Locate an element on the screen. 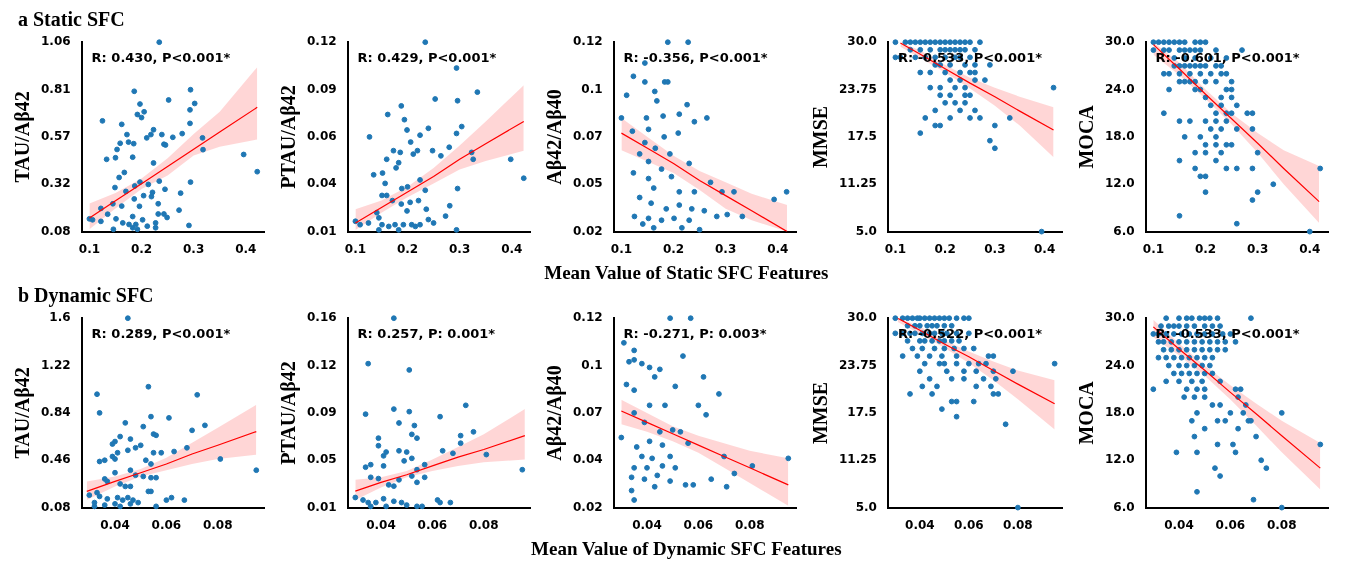  annotation: R: 0.429, P<0.001* is located at coordinates (427, 58).